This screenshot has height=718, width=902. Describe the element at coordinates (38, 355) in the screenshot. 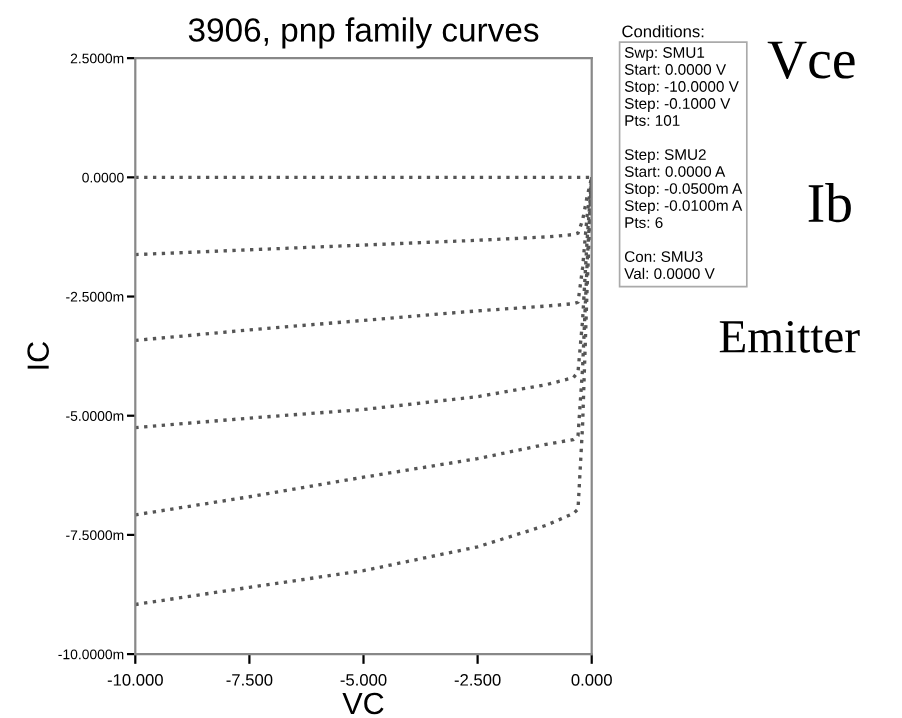

I see `y-axis-title: IC` at that location.